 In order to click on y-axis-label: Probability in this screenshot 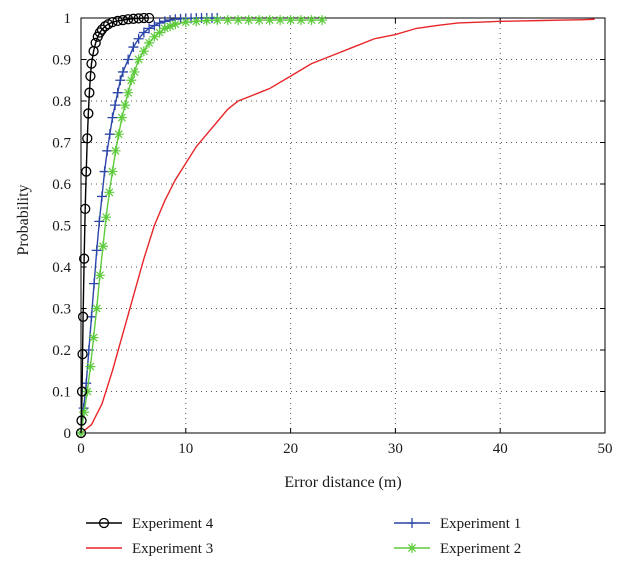, I will do `click(23, 219)`.